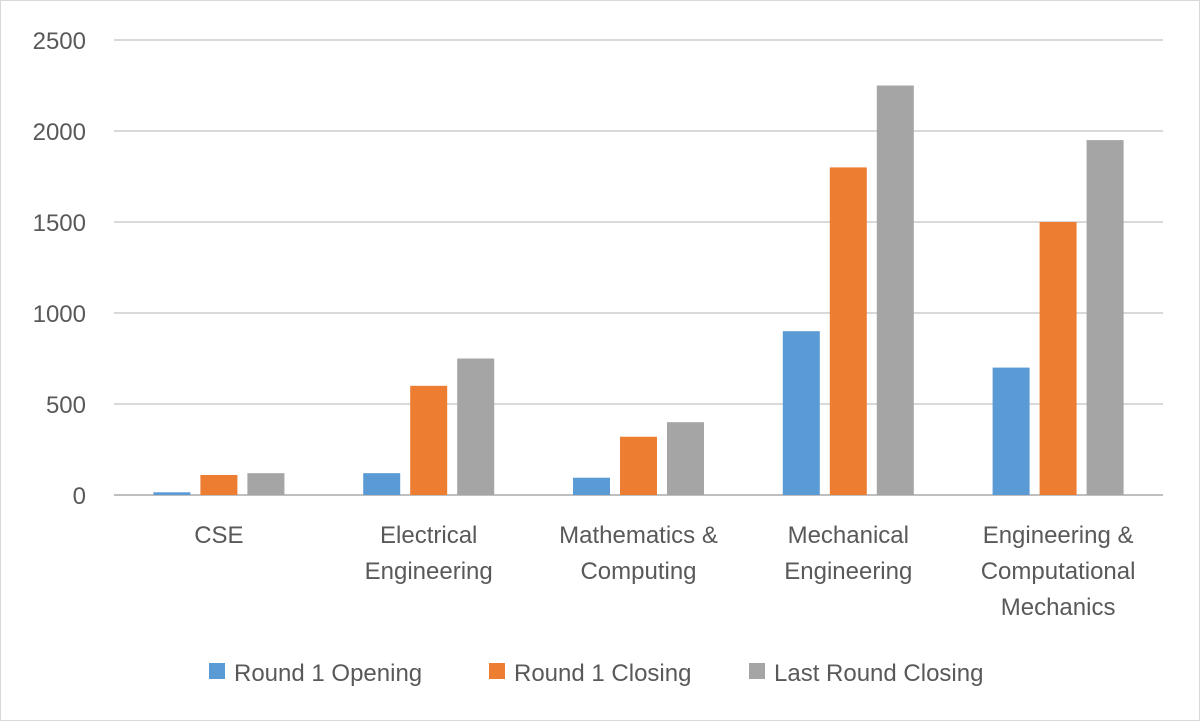  Describe the element at coordinates (1058, 607) in the screenshot. I see `x-tick-label: Mechanics` at that location.